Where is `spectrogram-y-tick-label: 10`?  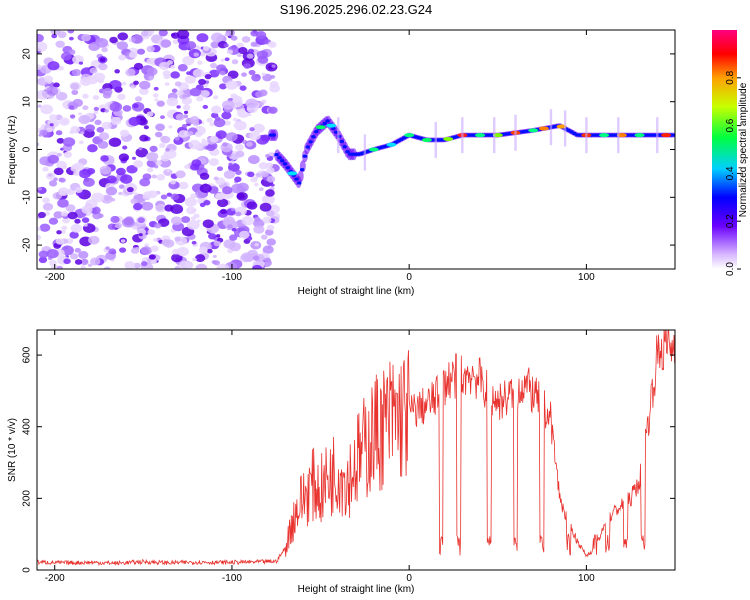
spectrogram-y-tick-label: 10 is located at coordinates (27, 102).